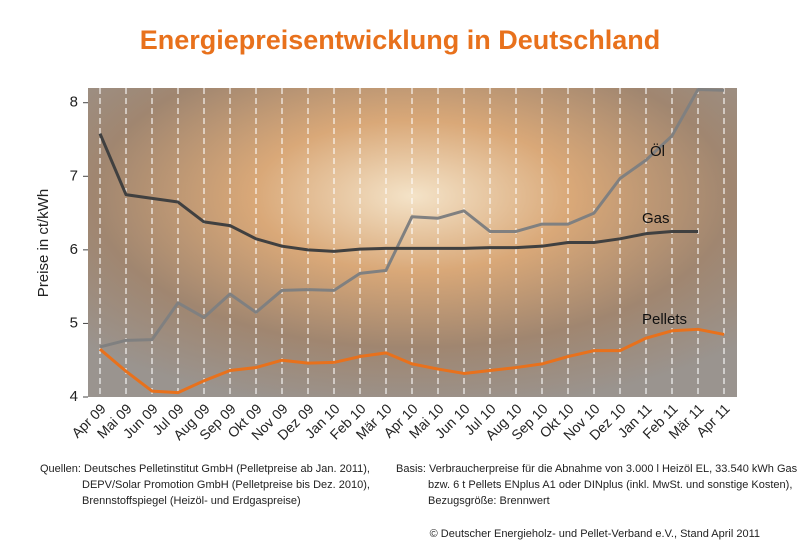 The width and height of the screenshot is (800, 554). Describe the element at coordinates (412, 361) in the screenshot. I see `series-line` at that location.